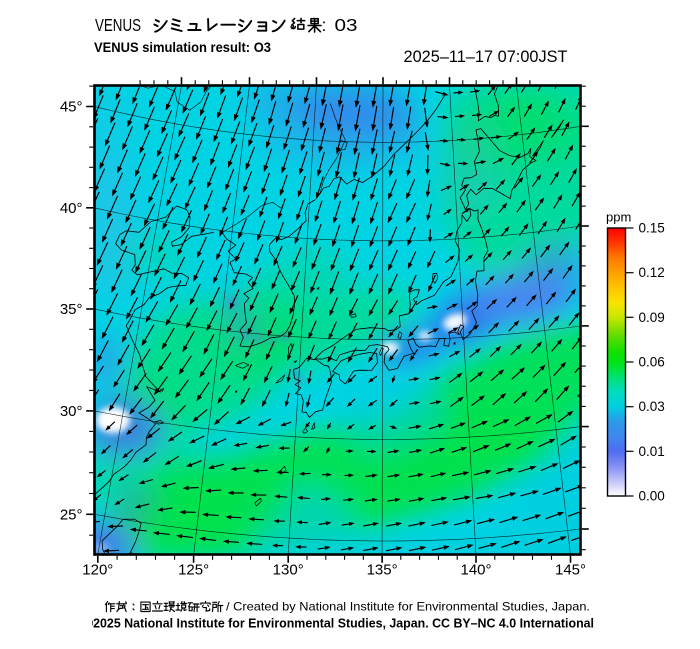 This screenshot has height=649, width=700. I want to click on svg-text: 40°, so click(71, 208).